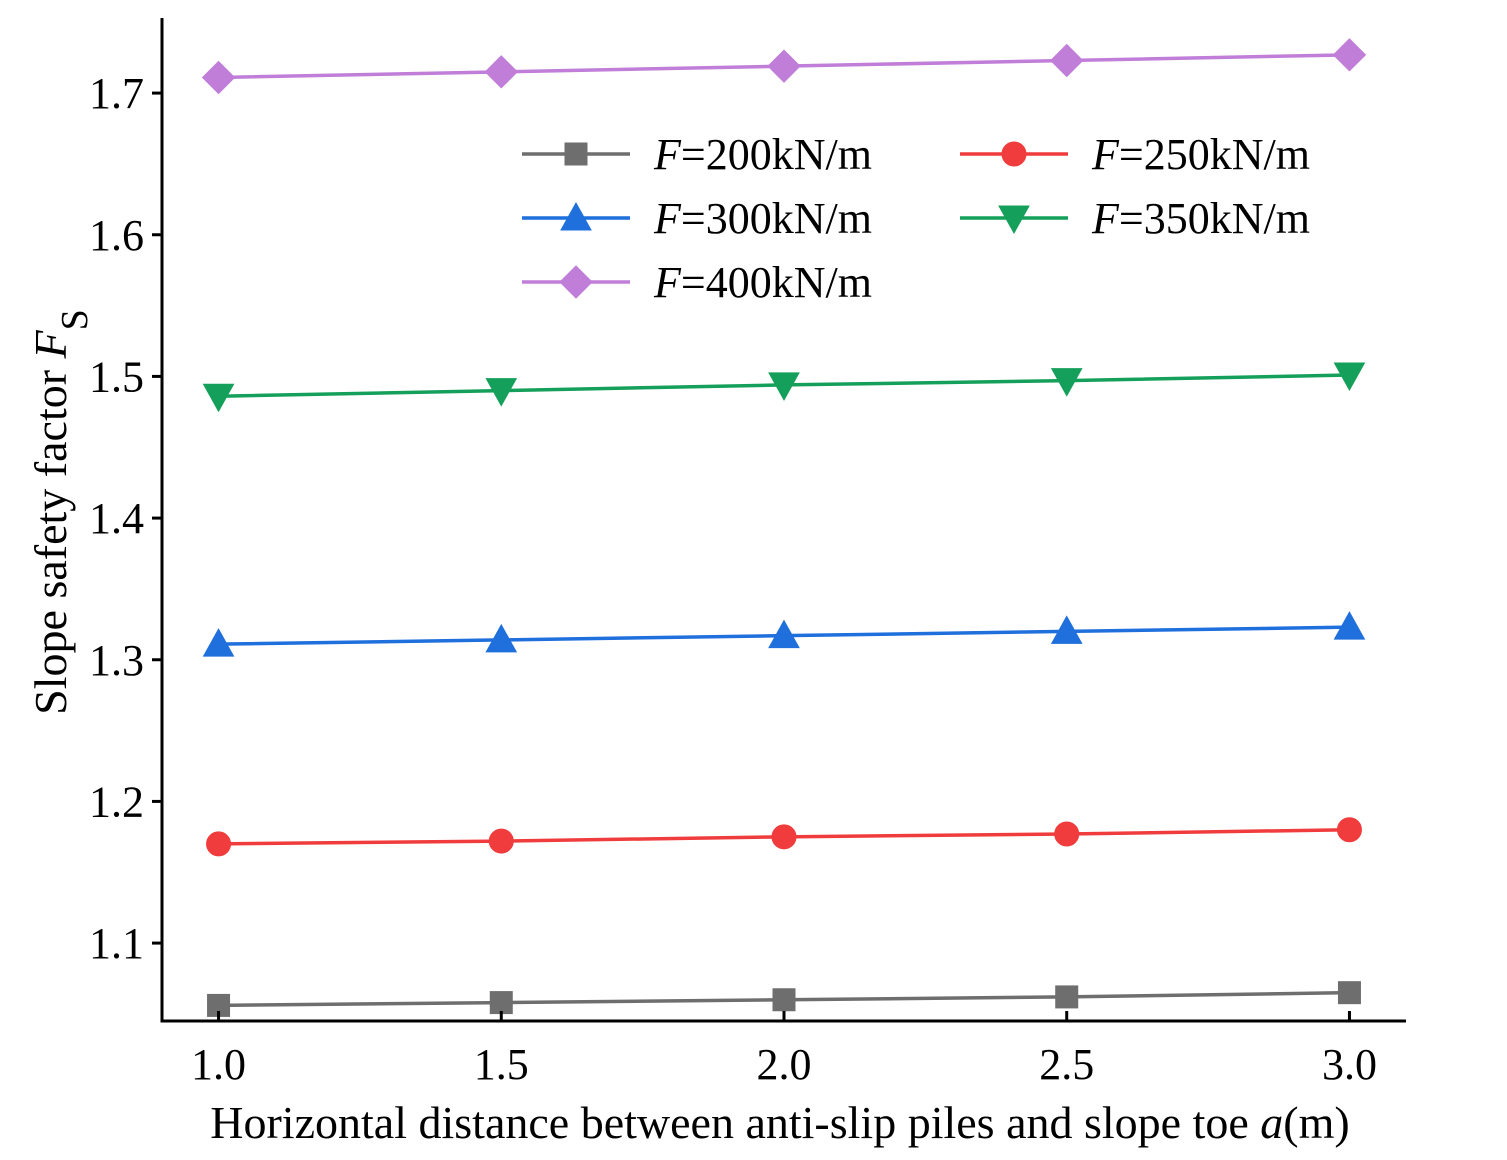  What do you see at coordinates (1200, 154) in the screenshot?
I see `legend-label: F=250kN/m` at bounding box center [1200, 154].